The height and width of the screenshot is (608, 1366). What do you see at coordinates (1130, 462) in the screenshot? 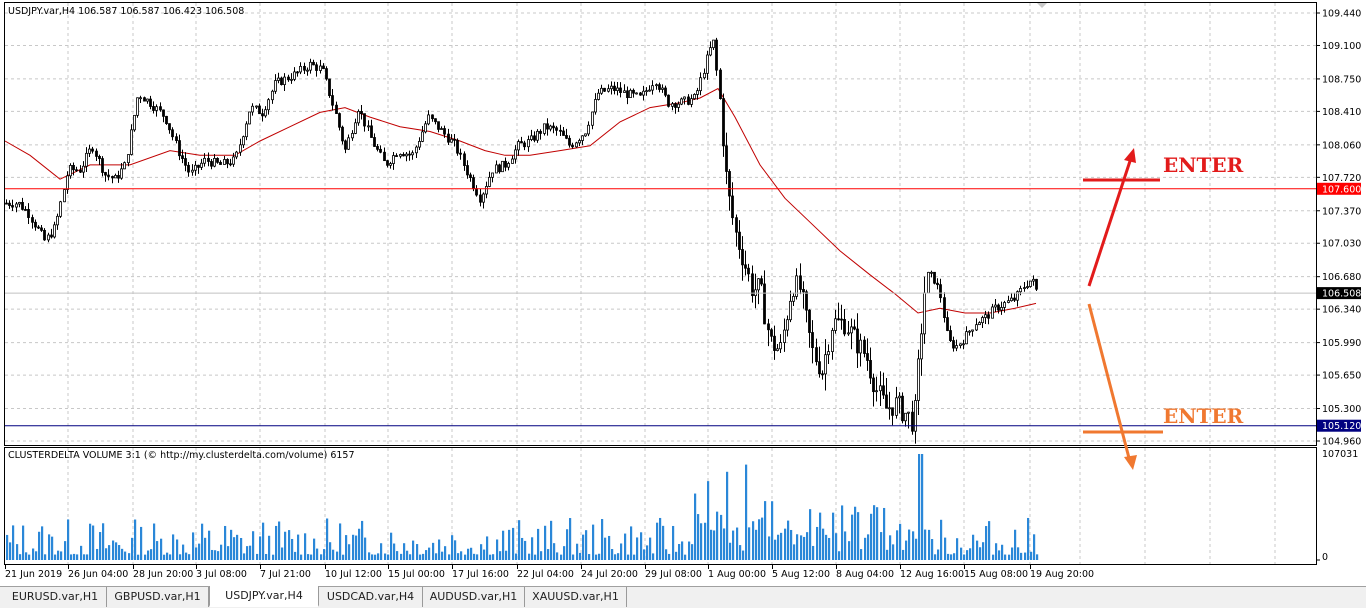
I see `down-arrow-icon` at bounding box center [1130, 462].